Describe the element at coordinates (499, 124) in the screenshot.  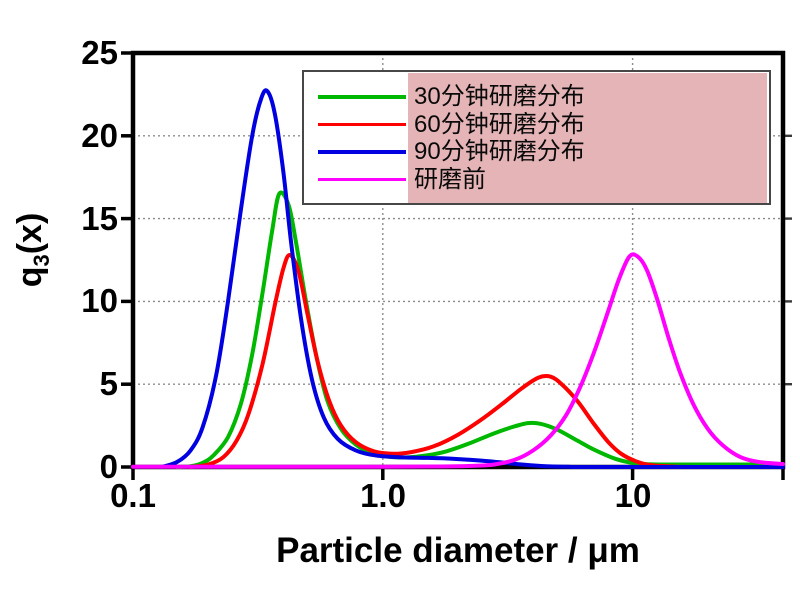
I see `legend-label: 60分钟研磨分布` at that location.